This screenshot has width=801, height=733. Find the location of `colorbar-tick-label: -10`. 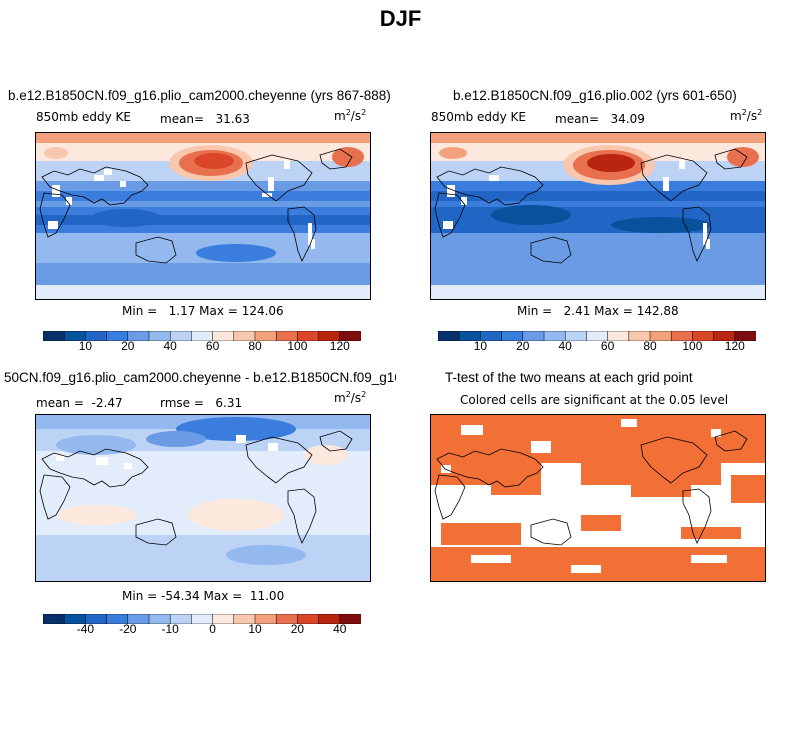

colorbar-tick-label: -10 is located at coordinates (170, 629).